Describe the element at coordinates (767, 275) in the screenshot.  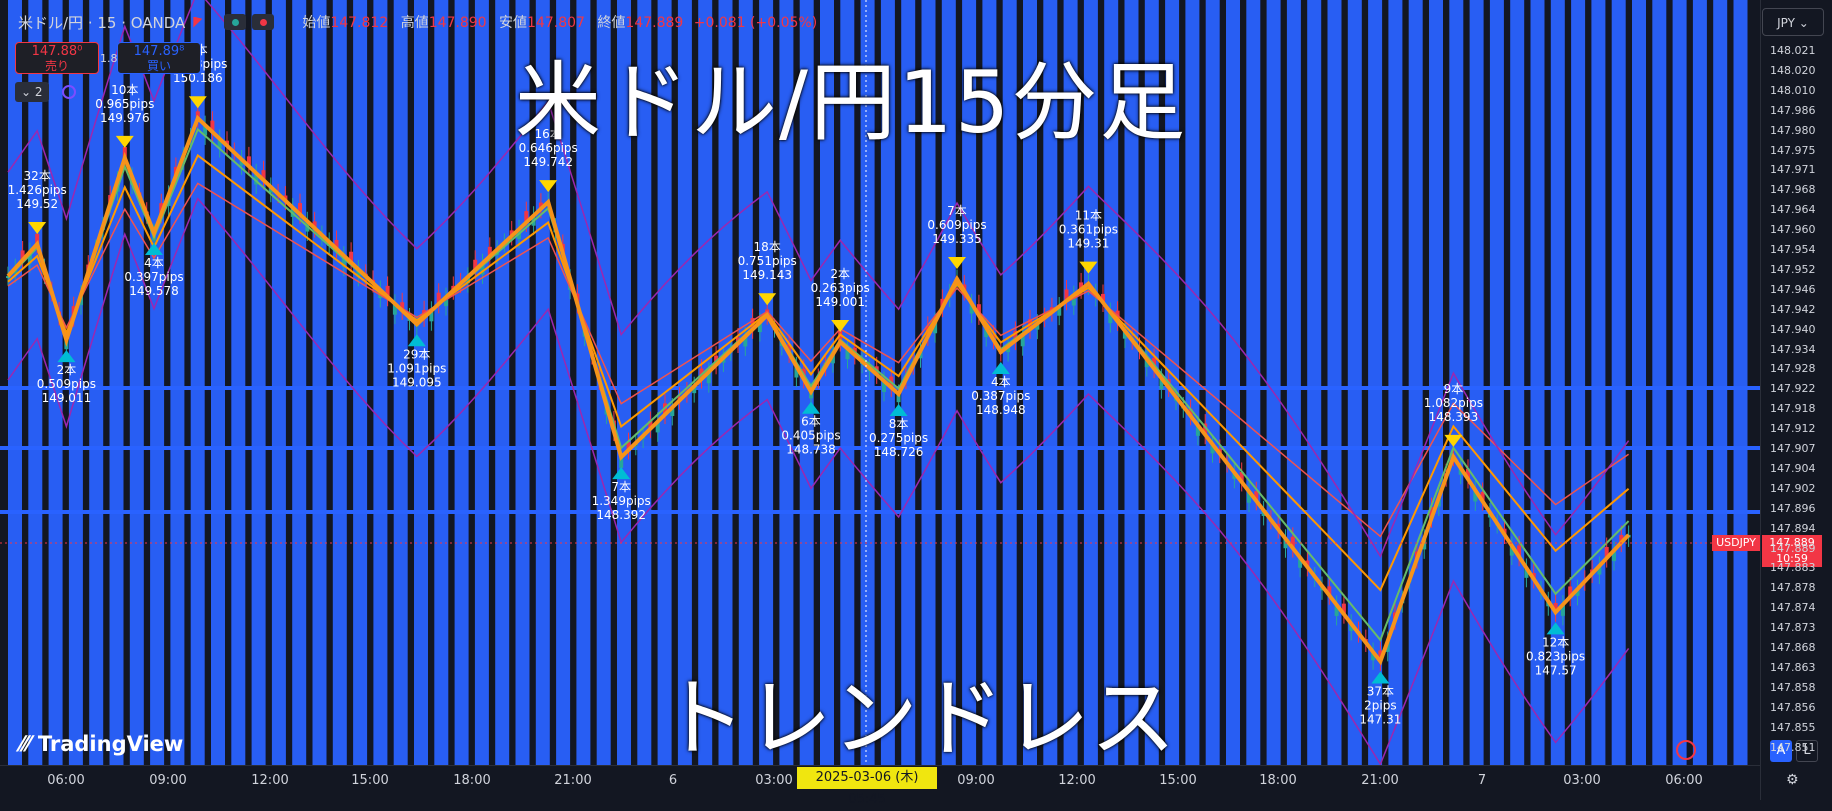
I see `swing-label-line: 149.143` at that location.